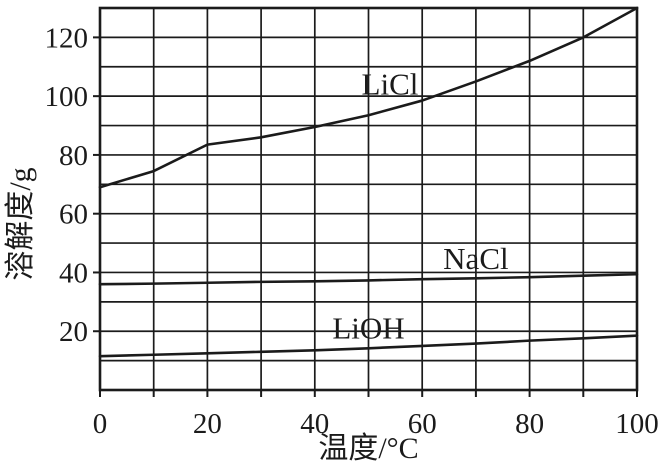 Image resolution: width=664 pixels, height=468 pixels. What do you see at coordinates (475, 258) in the screenshot?
I see `series-label-nacl: NaCl` at bounding box center [475, 258].